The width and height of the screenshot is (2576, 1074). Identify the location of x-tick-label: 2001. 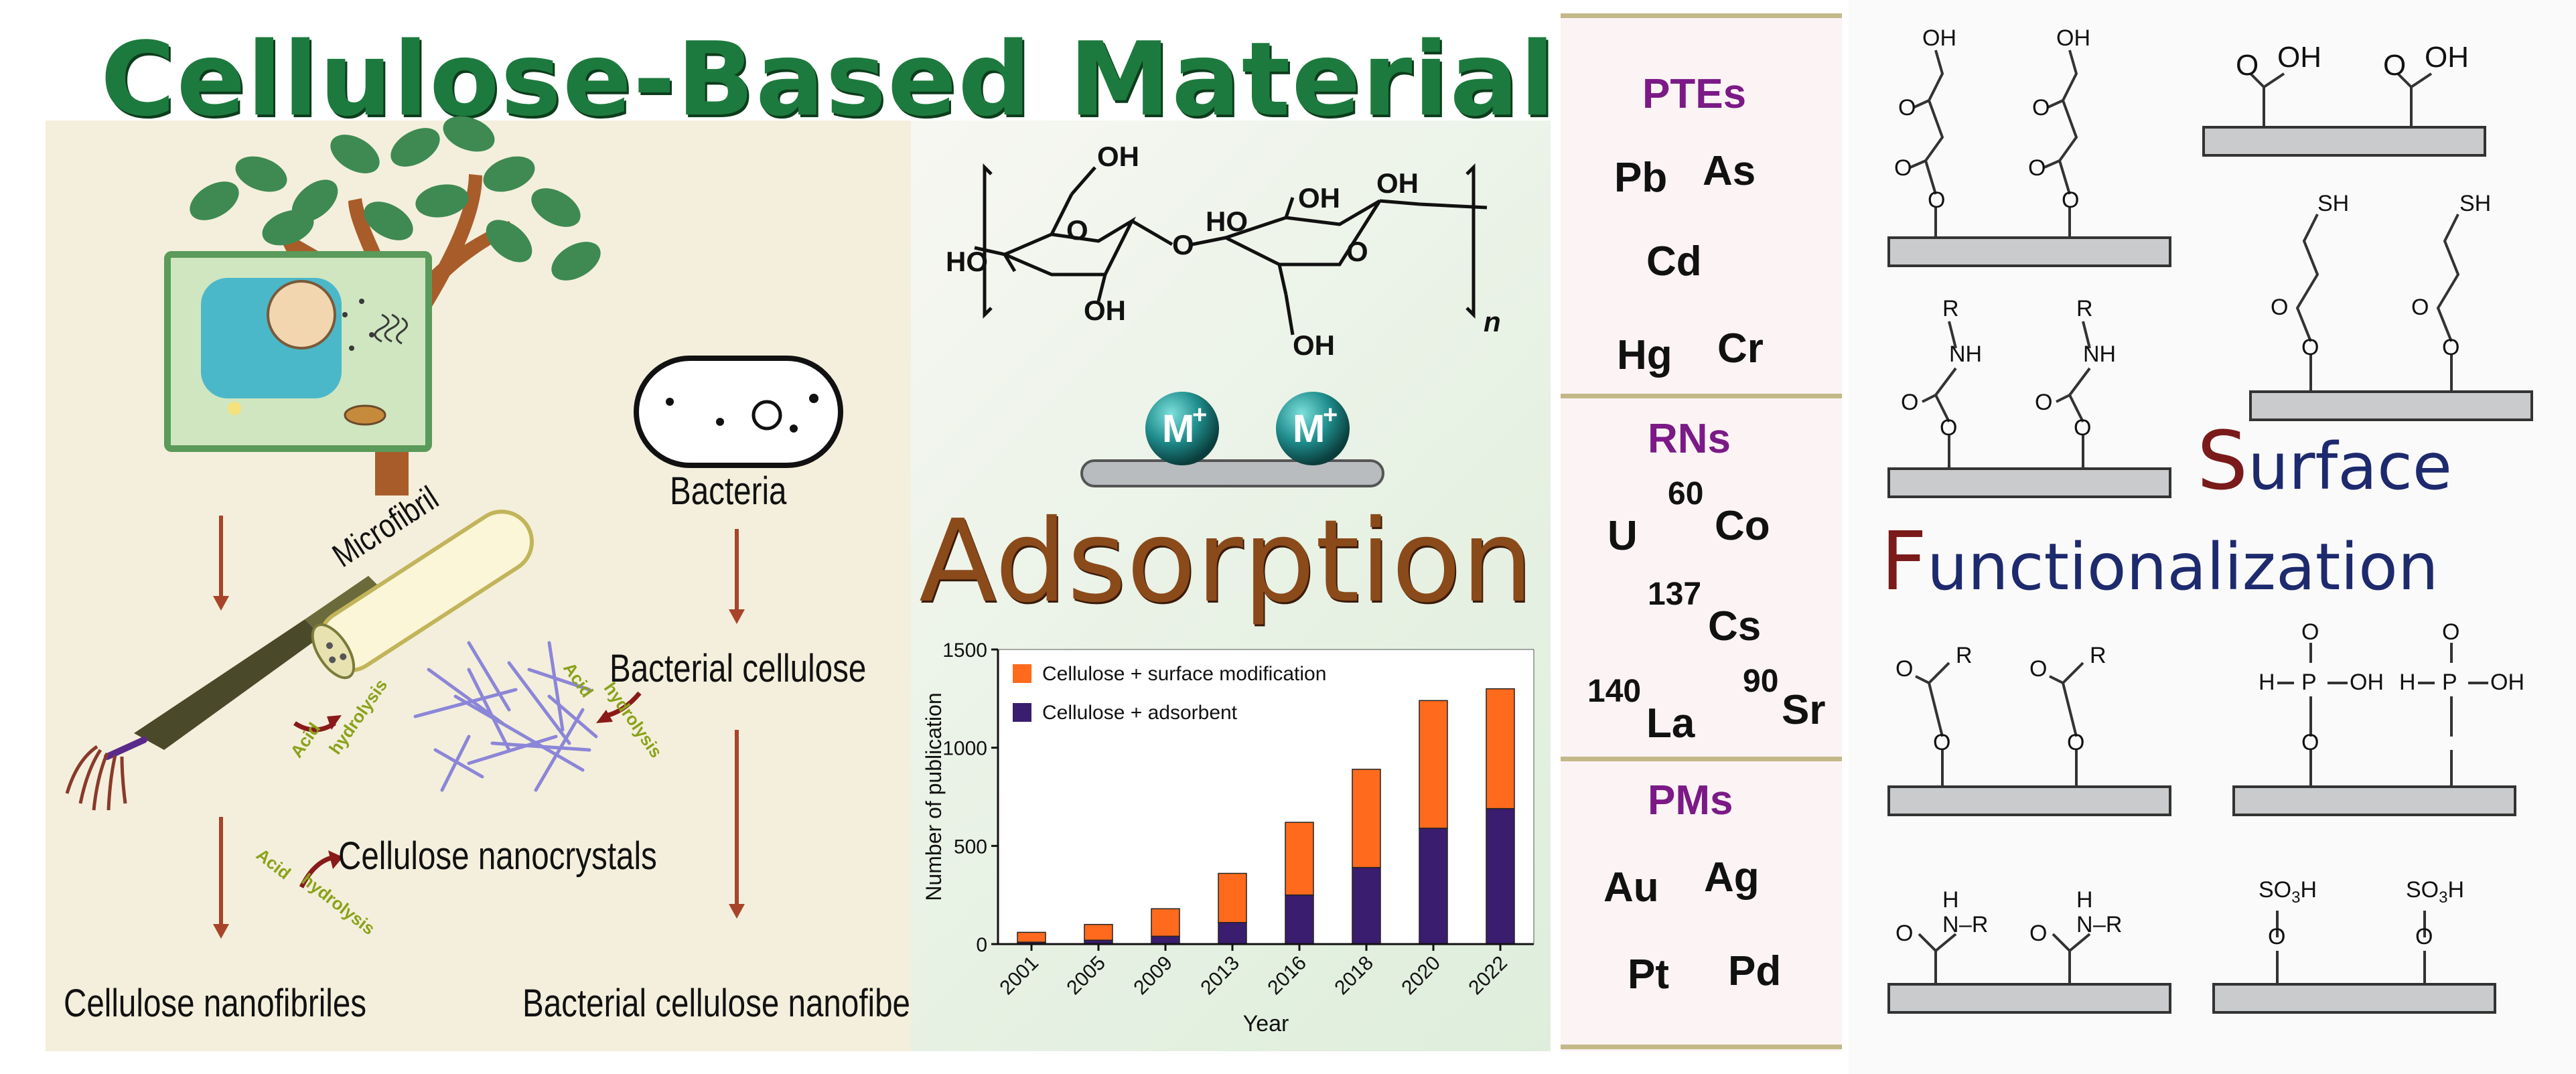
(1019, 976).